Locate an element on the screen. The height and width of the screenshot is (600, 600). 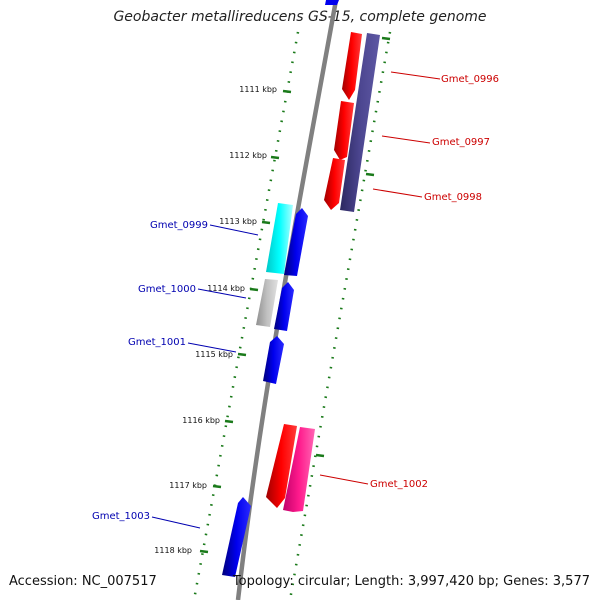
kbp-label-1111: 1111 kbp is located at coordinates (258, 89).